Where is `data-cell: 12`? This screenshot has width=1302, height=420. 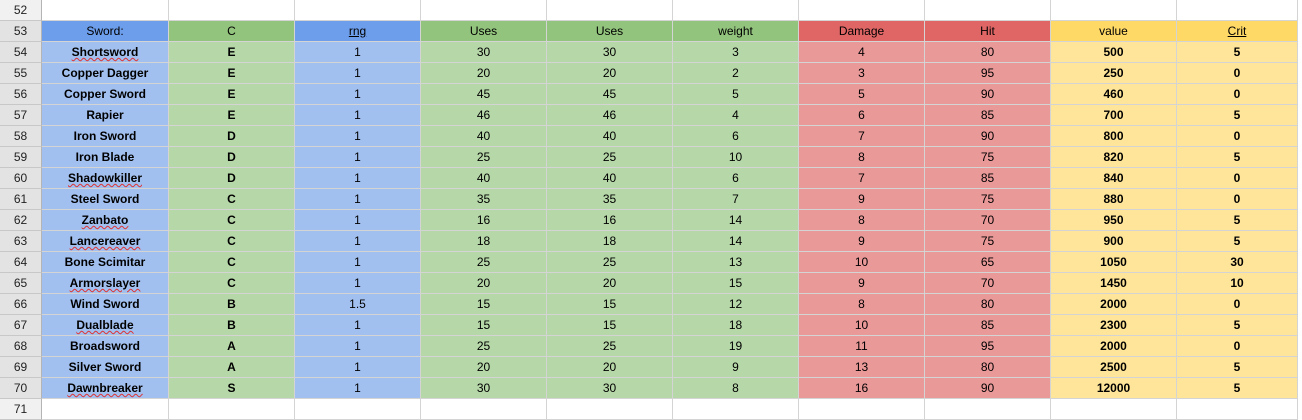 data-cell: 12 is located at coordinates (736, 304).